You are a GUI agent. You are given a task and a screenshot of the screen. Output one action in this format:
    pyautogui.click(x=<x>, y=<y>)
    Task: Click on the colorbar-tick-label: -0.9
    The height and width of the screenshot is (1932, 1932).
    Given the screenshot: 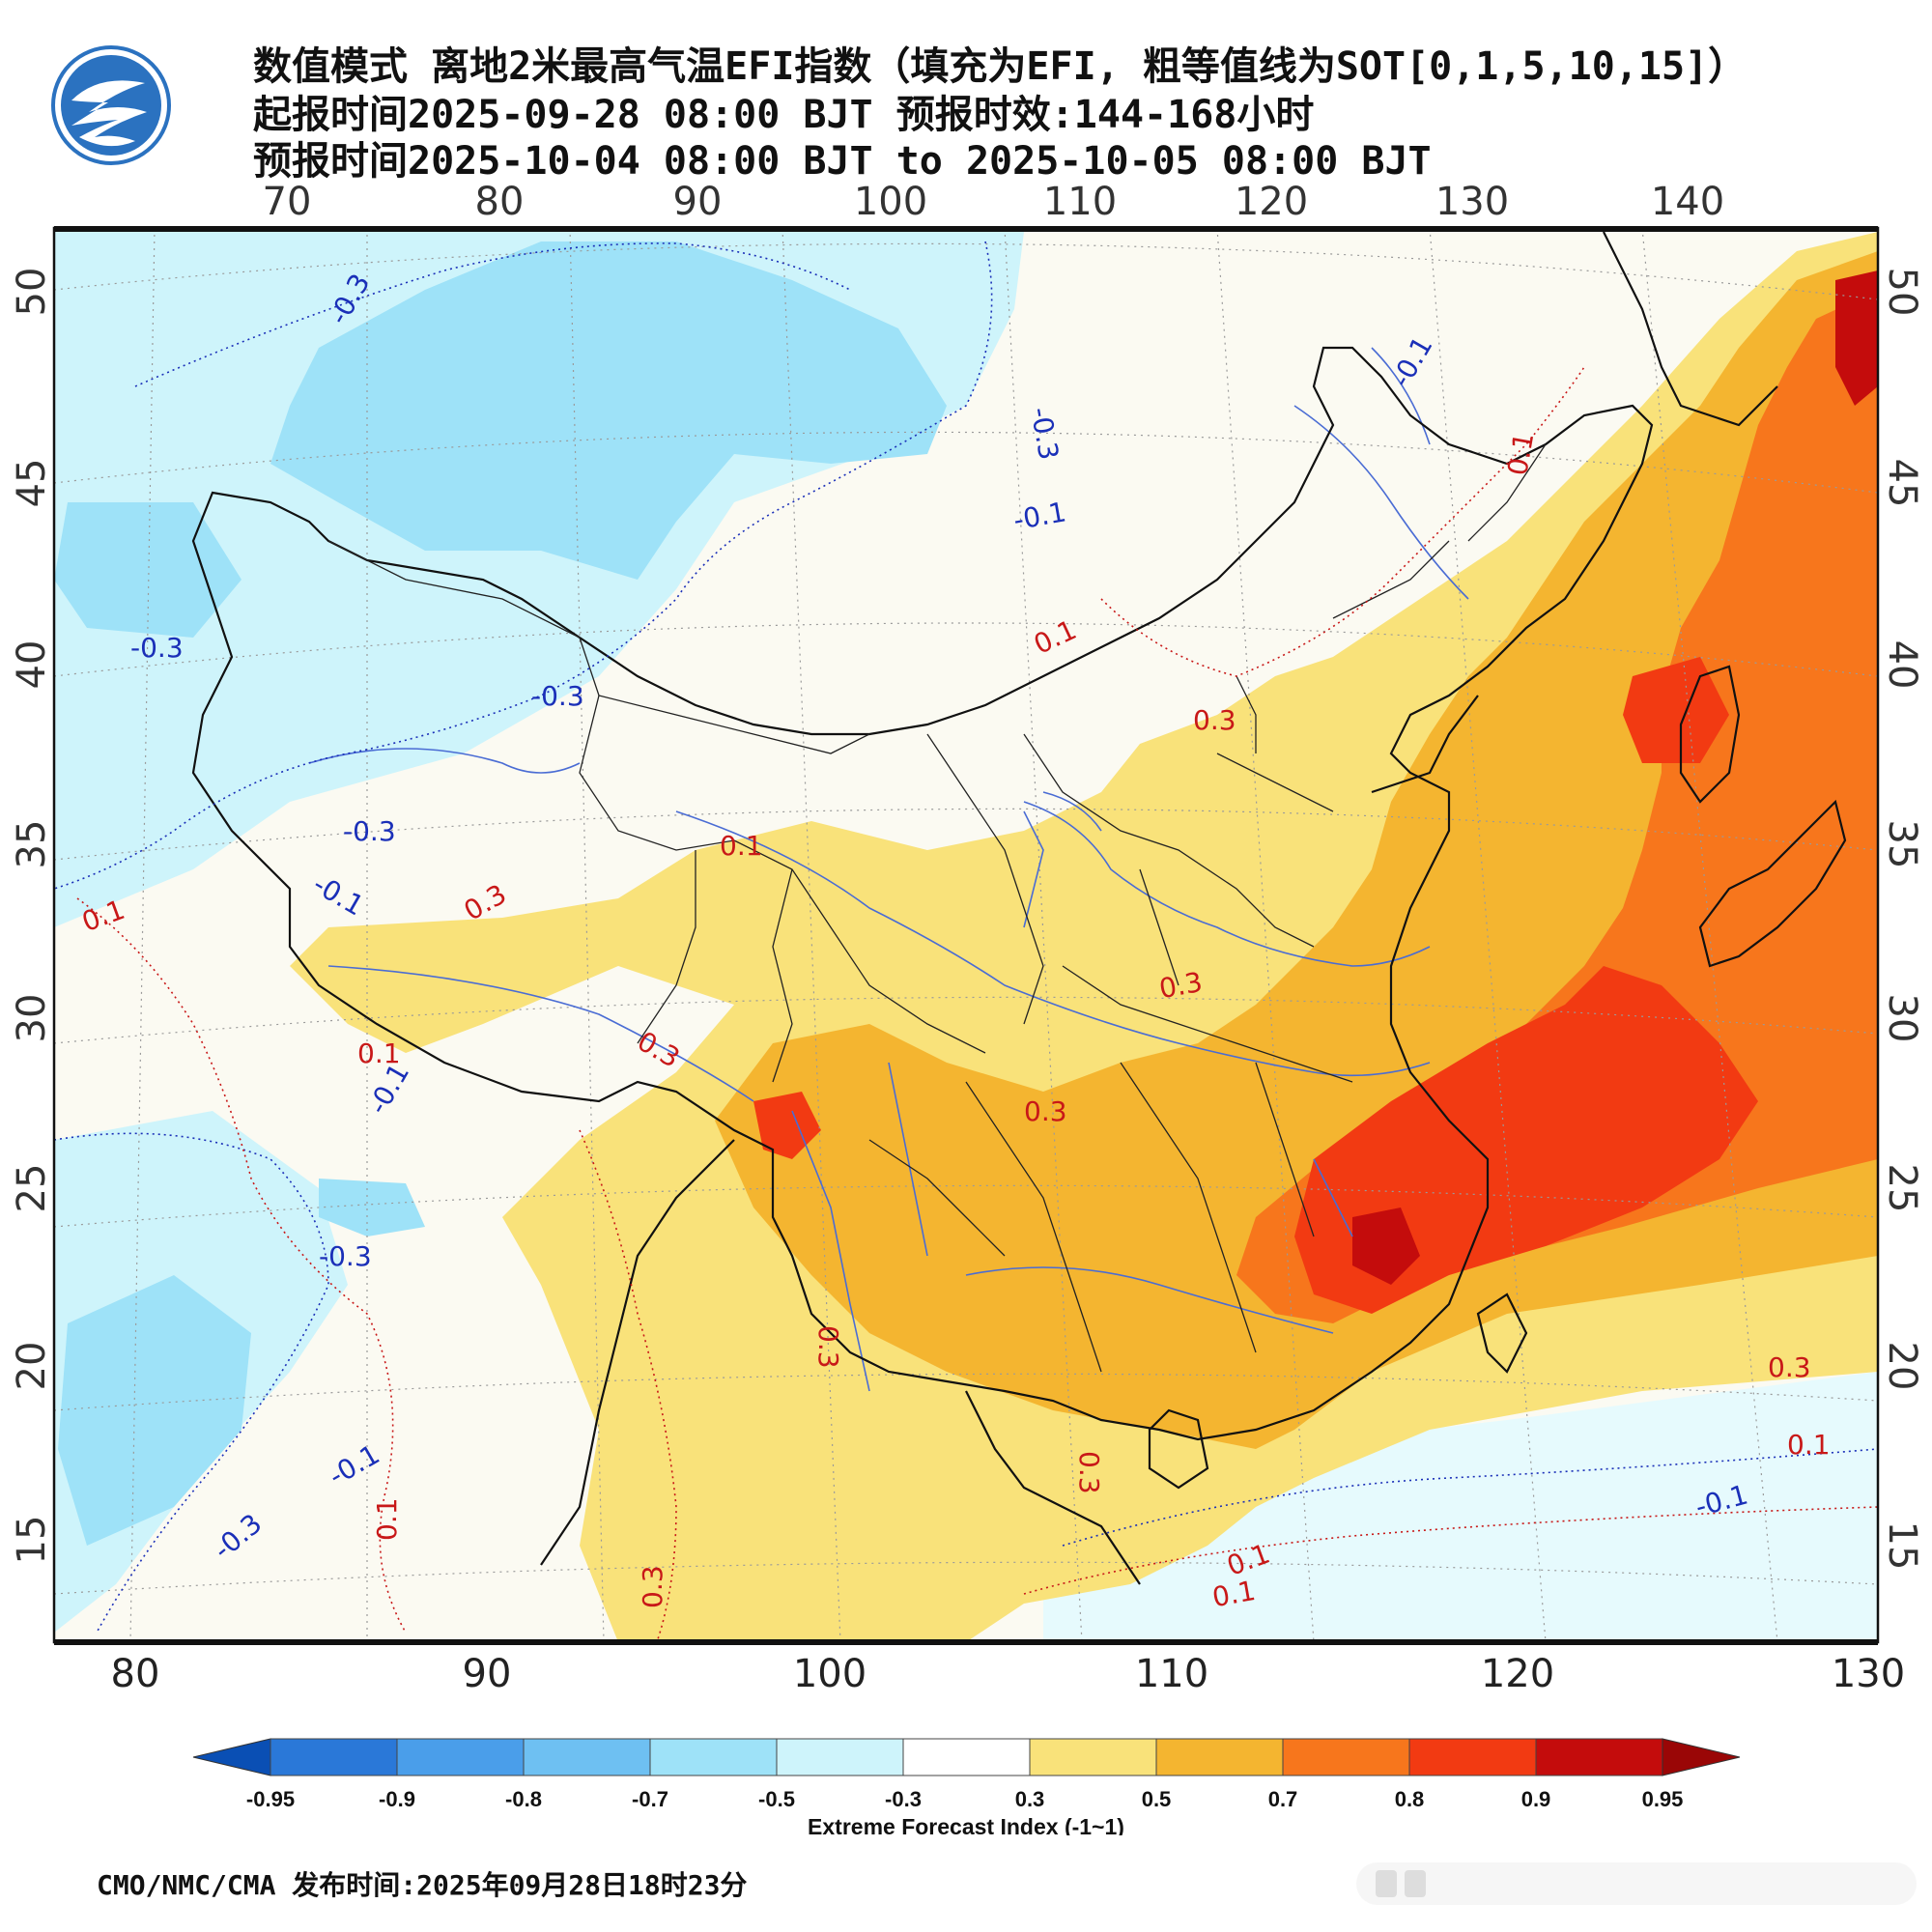 What is the action you would take?
    pyautogui.click(x=397, y=1799)
    